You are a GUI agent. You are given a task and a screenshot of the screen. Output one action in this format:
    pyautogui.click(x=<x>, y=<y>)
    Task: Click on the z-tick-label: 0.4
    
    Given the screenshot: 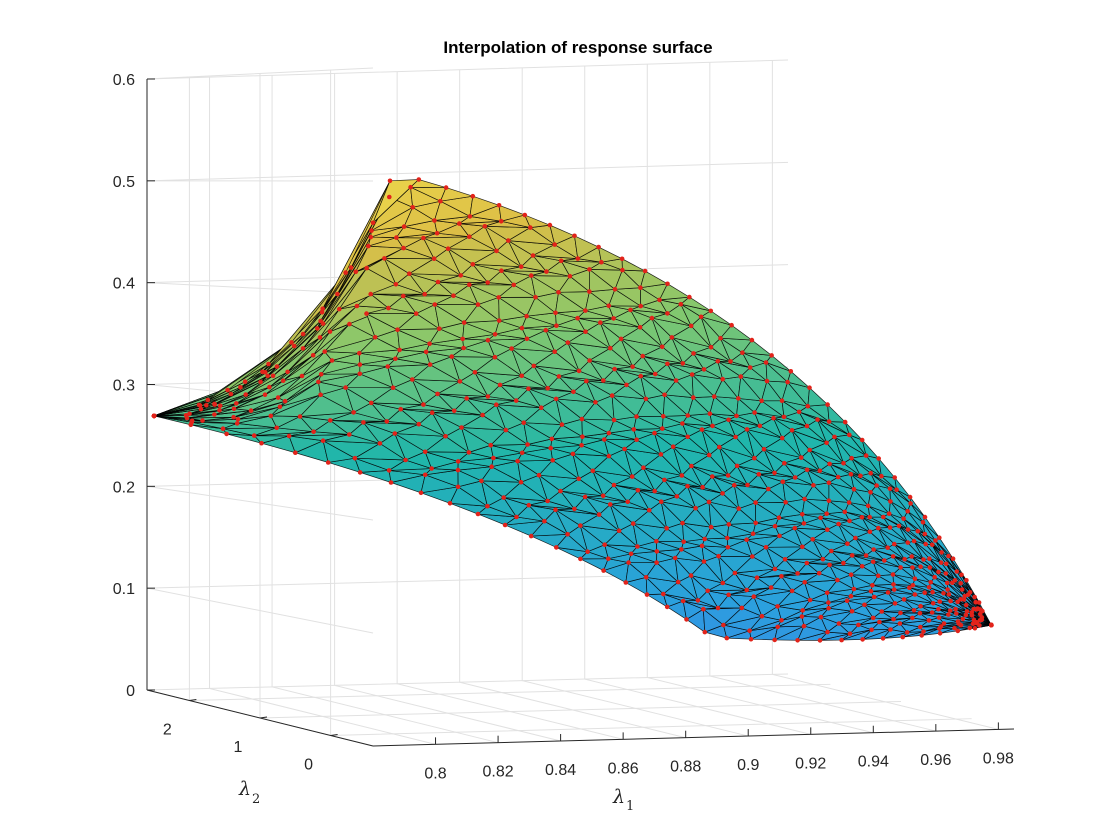 What is the action you would take?
    pyautogui.click(x=124, y=284)
    